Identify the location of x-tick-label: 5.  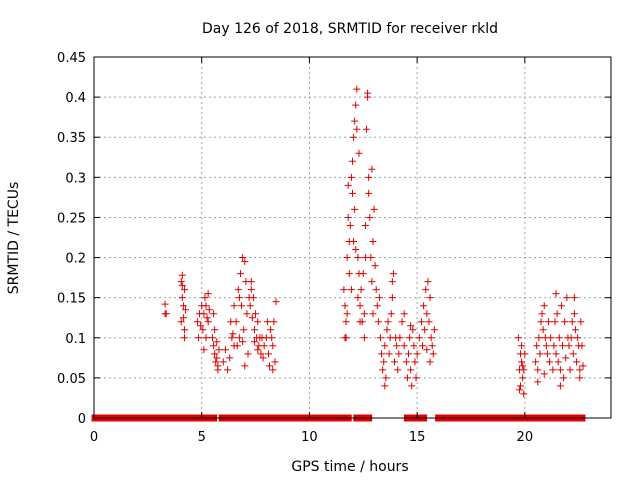
(202, 437).